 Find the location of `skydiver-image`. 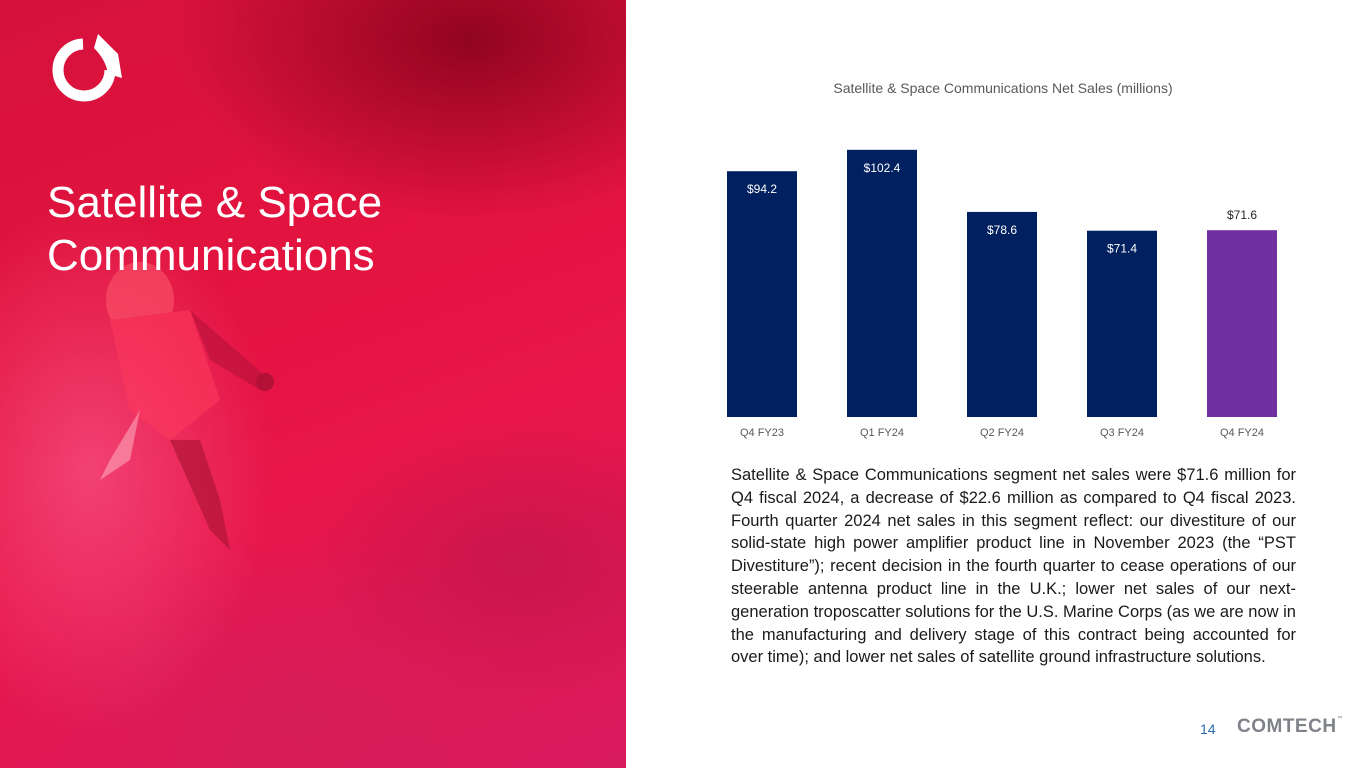

skydiver-image is located at coordinates (187, 406).